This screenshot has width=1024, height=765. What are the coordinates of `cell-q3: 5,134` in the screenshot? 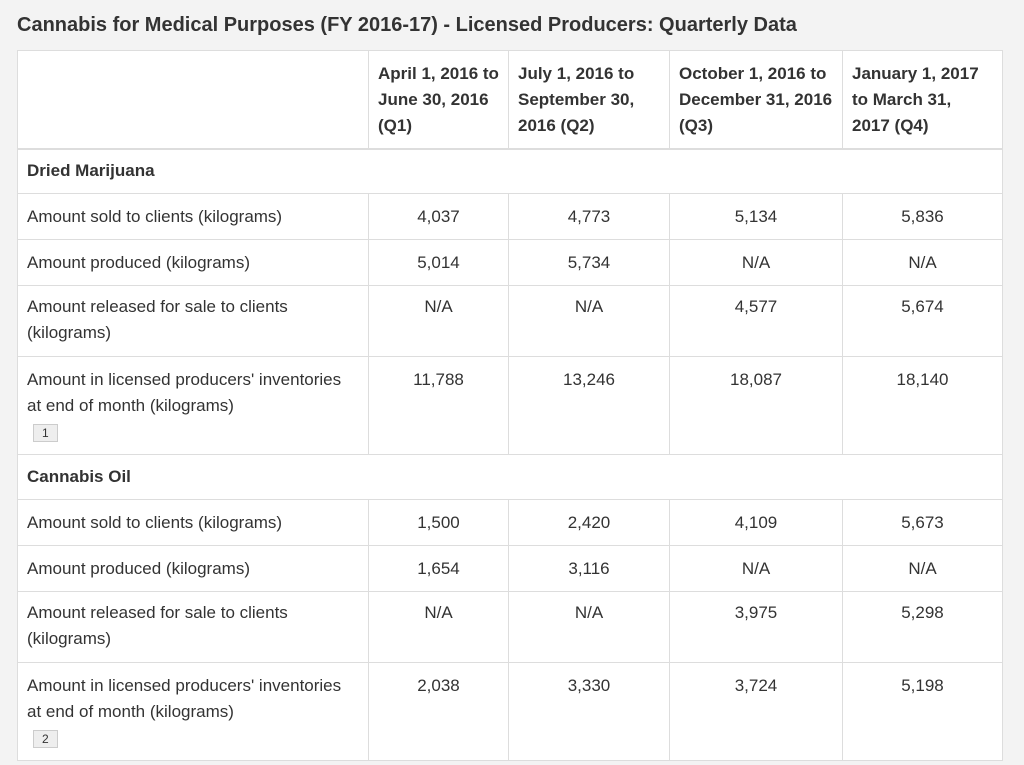 It's located at (756, 216).